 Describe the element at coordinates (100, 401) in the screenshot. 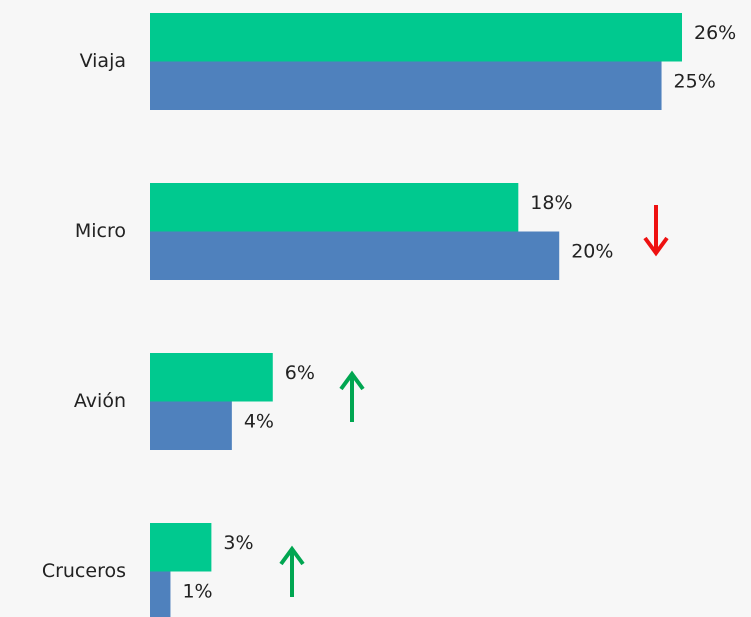

I see `category-label: Avión` at that location.